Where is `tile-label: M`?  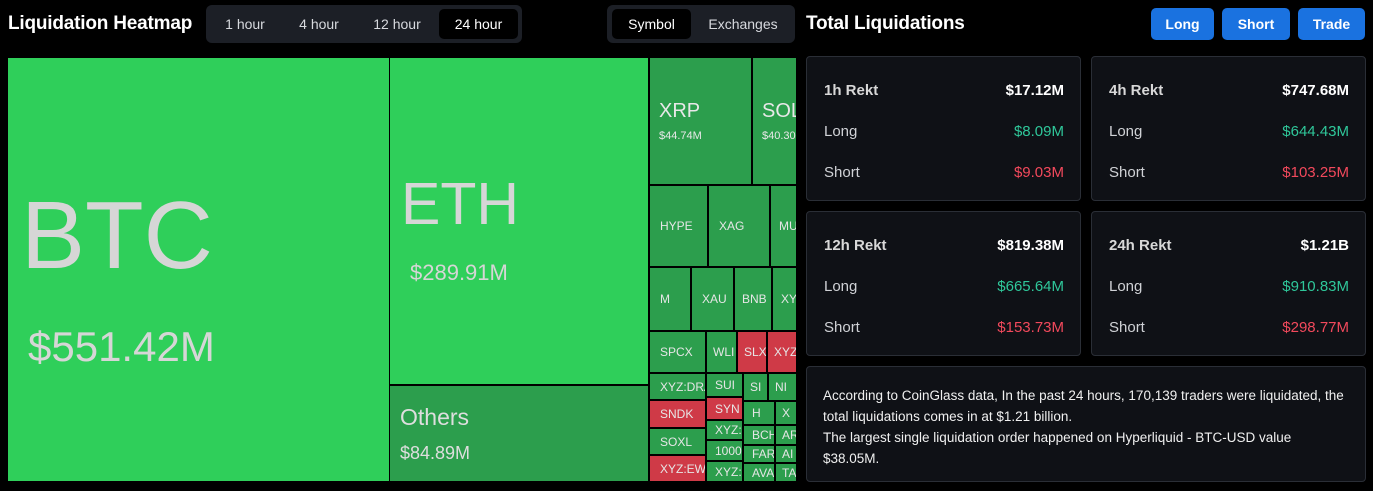
tile-label: M is located at coordinates (665, 299).